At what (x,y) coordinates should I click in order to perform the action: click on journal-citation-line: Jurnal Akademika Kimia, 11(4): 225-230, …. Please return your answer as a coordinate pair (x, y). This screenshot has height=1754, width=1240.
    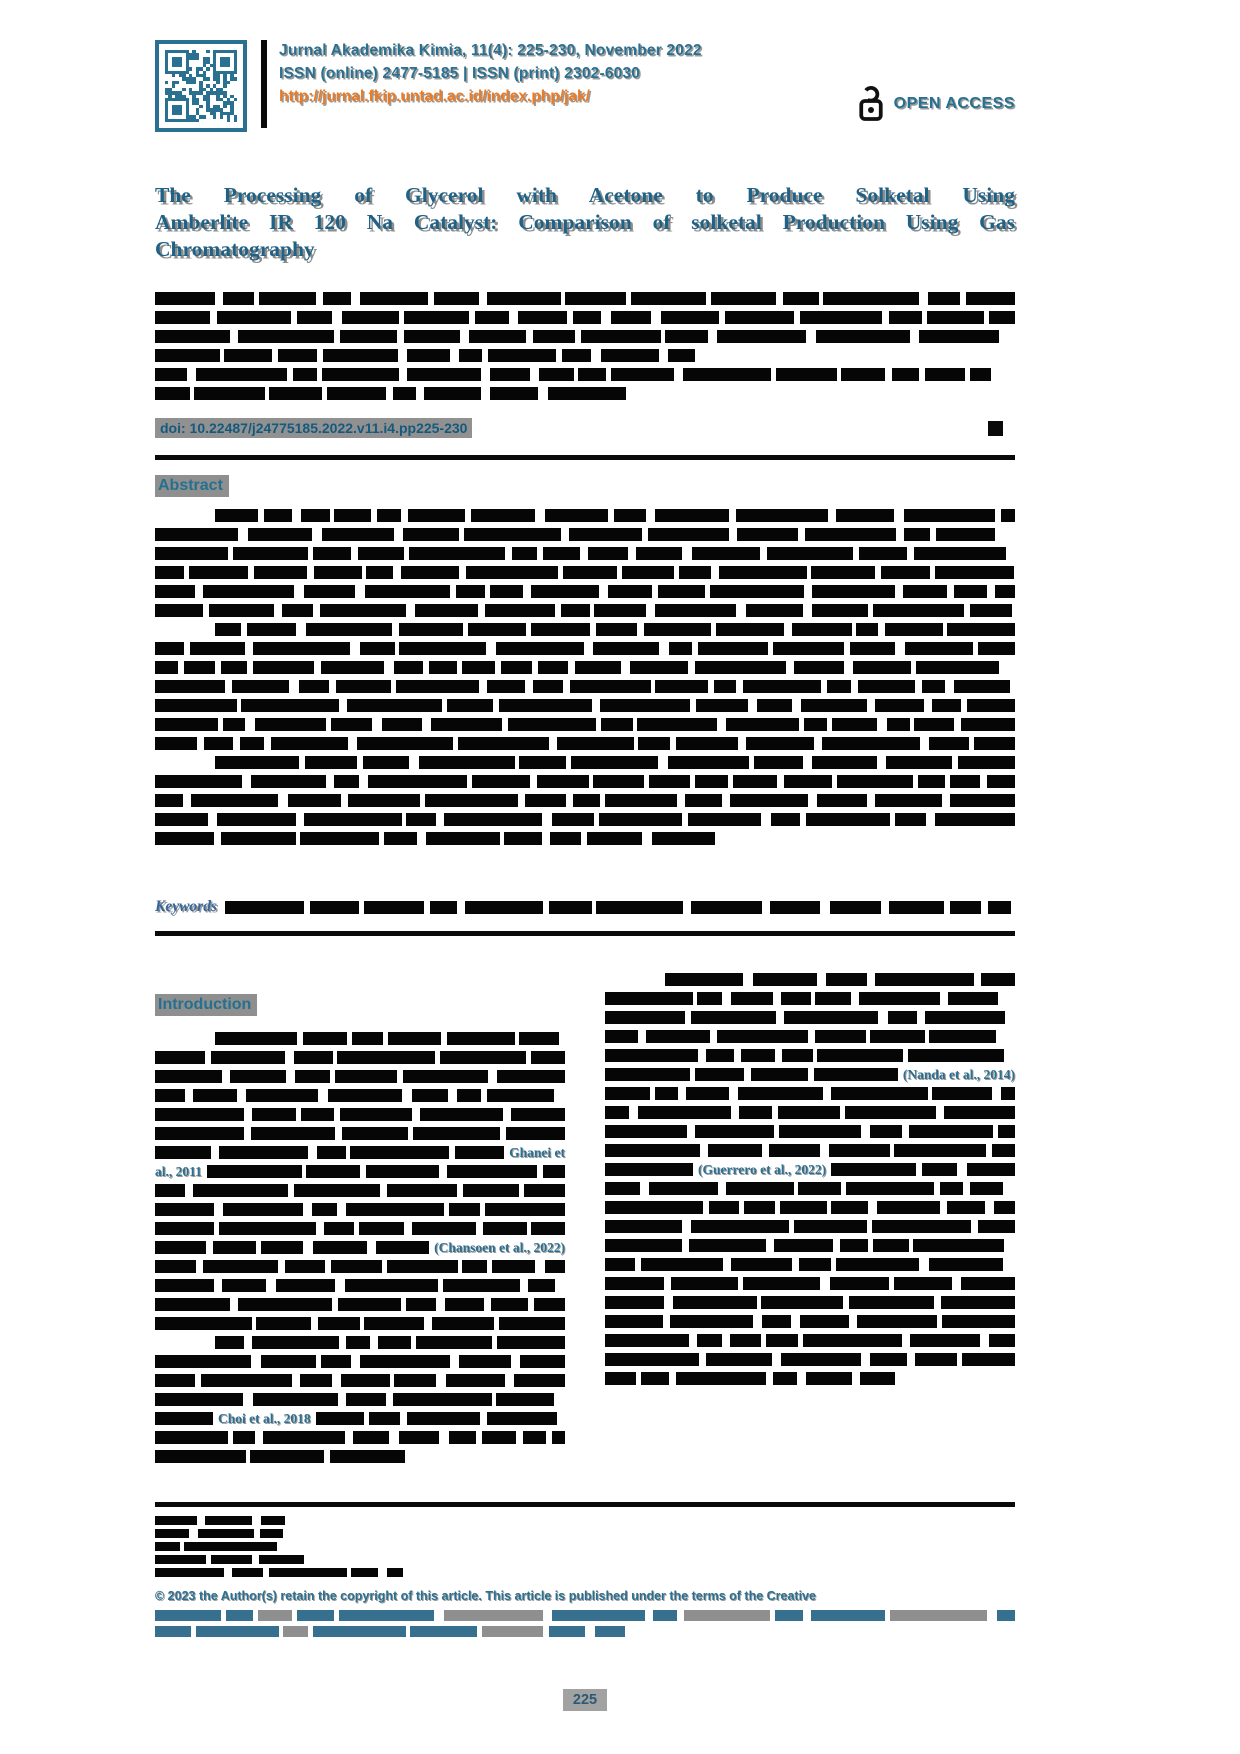
    Looking at the image, I should click on (490, 50).